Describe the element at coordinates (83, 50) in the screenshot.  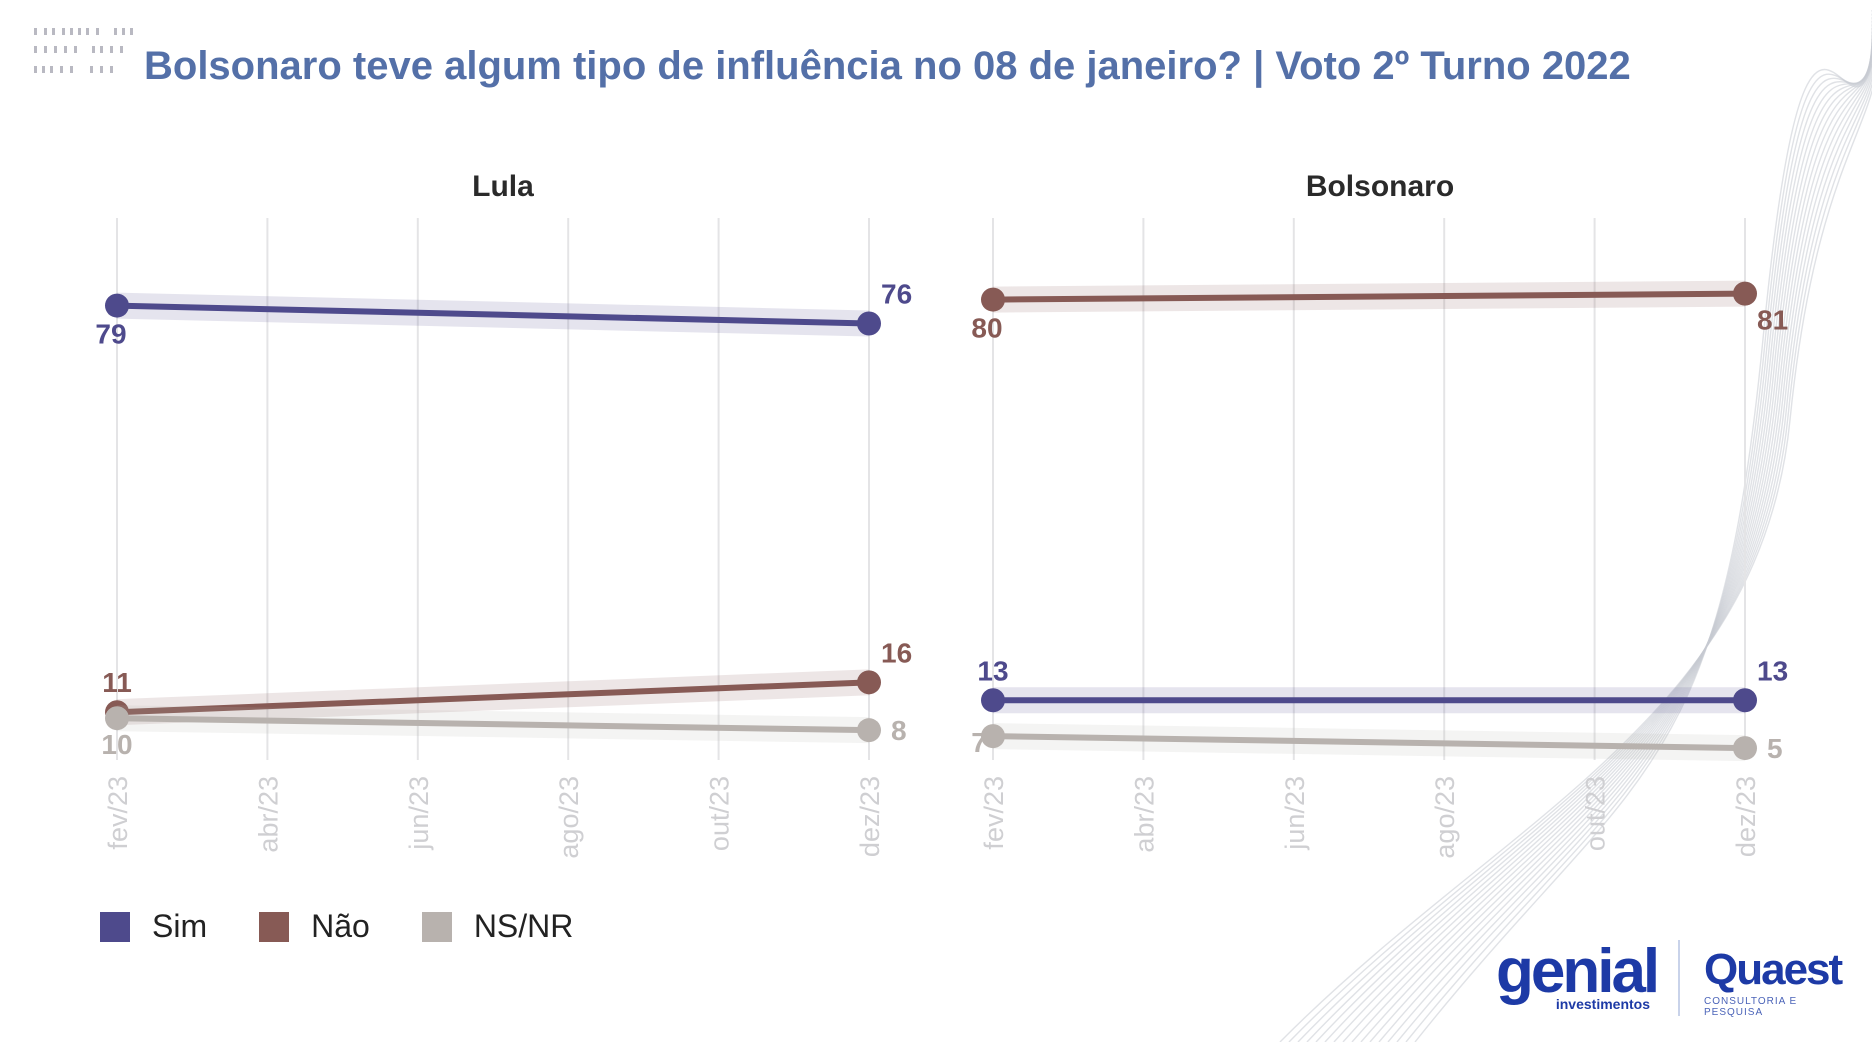
I see `brand-dots-icon` at that location.